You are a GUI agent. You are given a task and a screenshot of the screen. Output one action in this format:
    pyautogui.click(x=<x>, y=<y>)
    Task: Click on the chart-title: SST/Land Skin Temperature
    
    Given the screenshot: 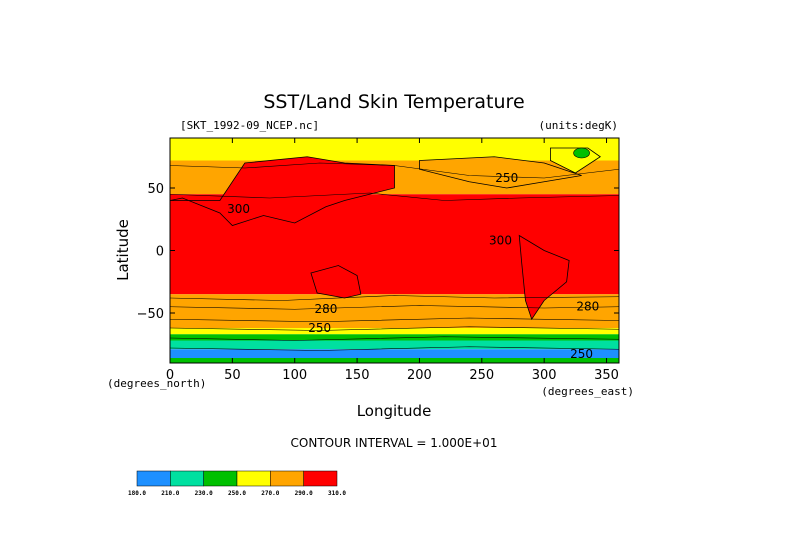 What is the action you would take?
    pyautogui.click(x=393, y=102)
    